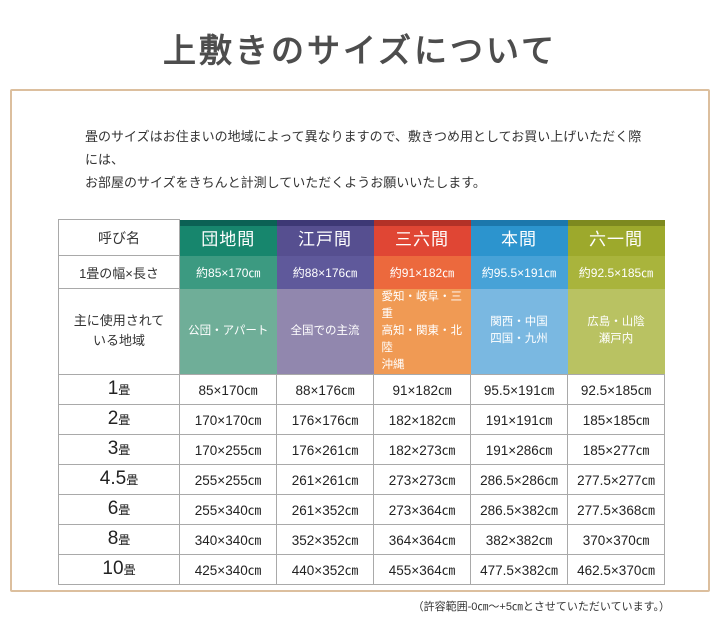 The width and height of the screenshot is (720, 621). I want to click on size-value: 170×255㎝, so click(228, 449).